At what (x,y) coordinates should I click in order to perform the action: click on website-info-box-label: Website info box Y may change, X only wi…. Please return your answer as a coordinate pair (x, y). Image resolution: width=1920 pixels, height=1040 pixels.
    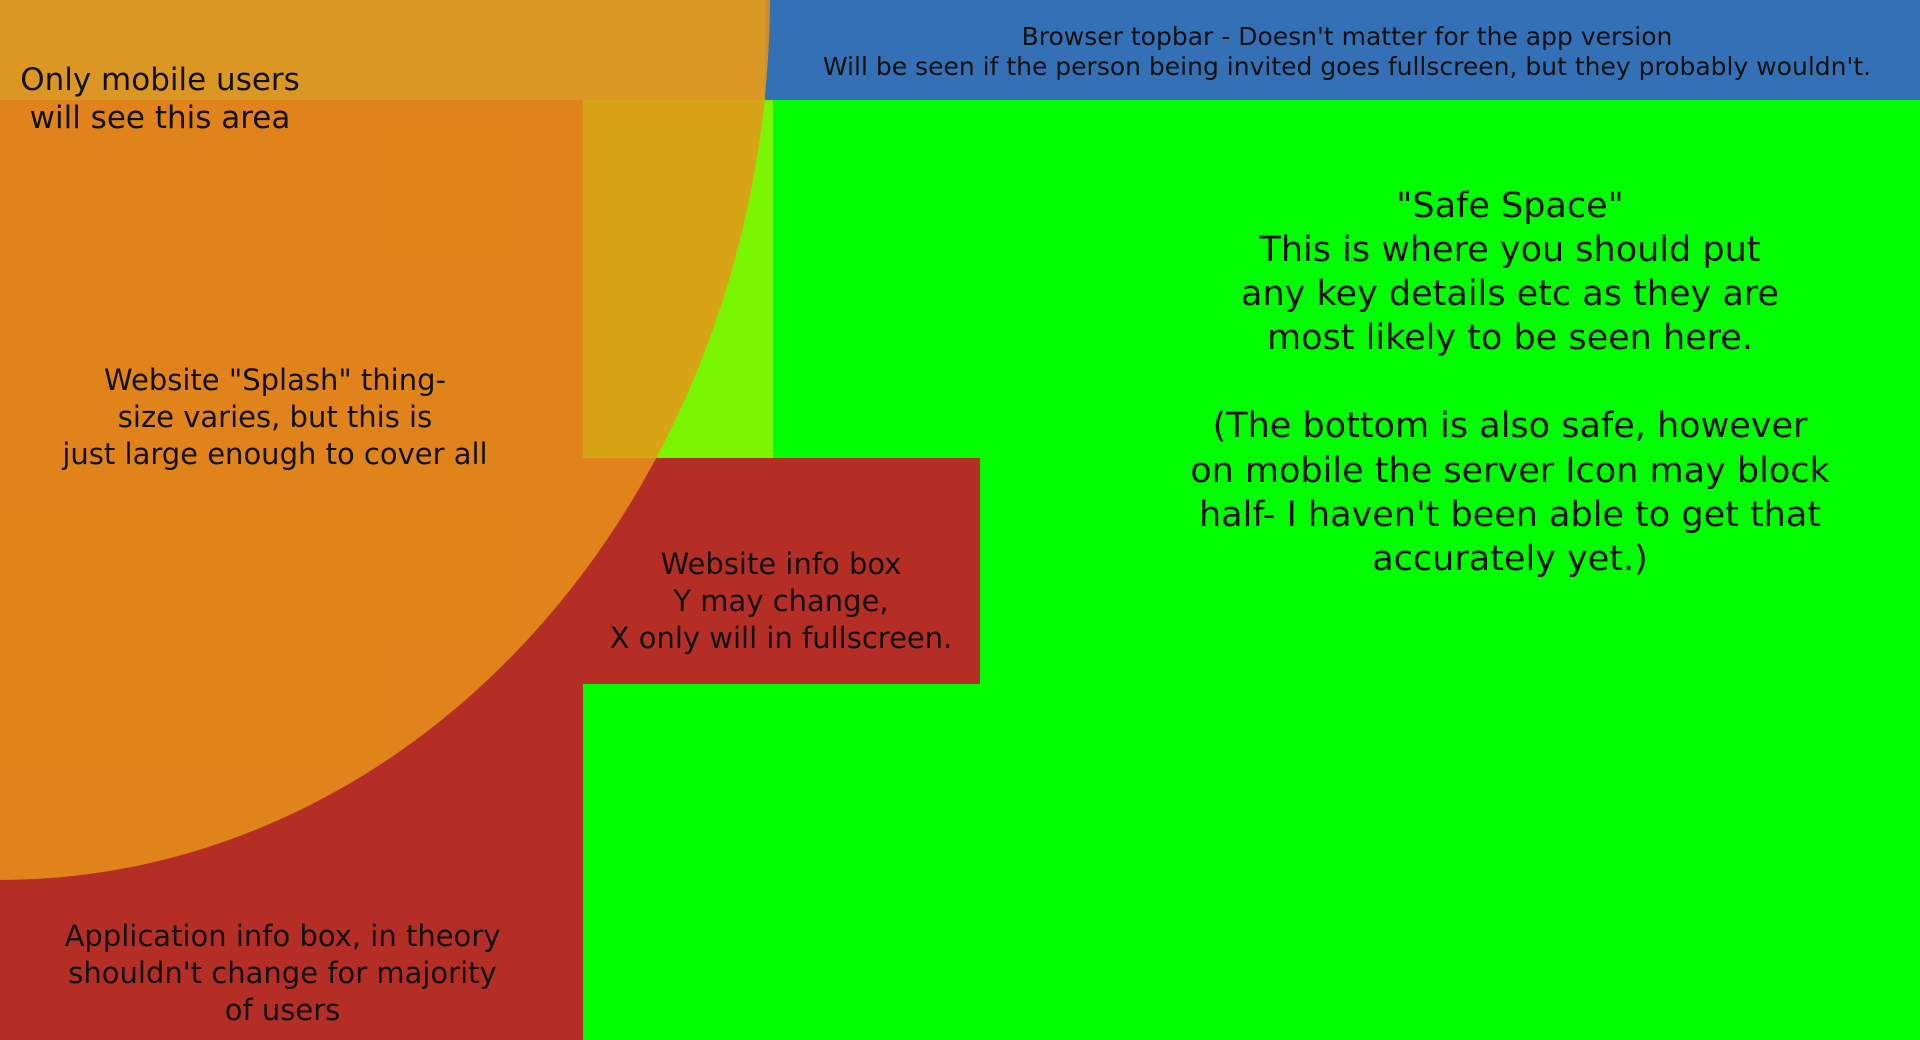
    Looking at the image, I should click on (781, 601).